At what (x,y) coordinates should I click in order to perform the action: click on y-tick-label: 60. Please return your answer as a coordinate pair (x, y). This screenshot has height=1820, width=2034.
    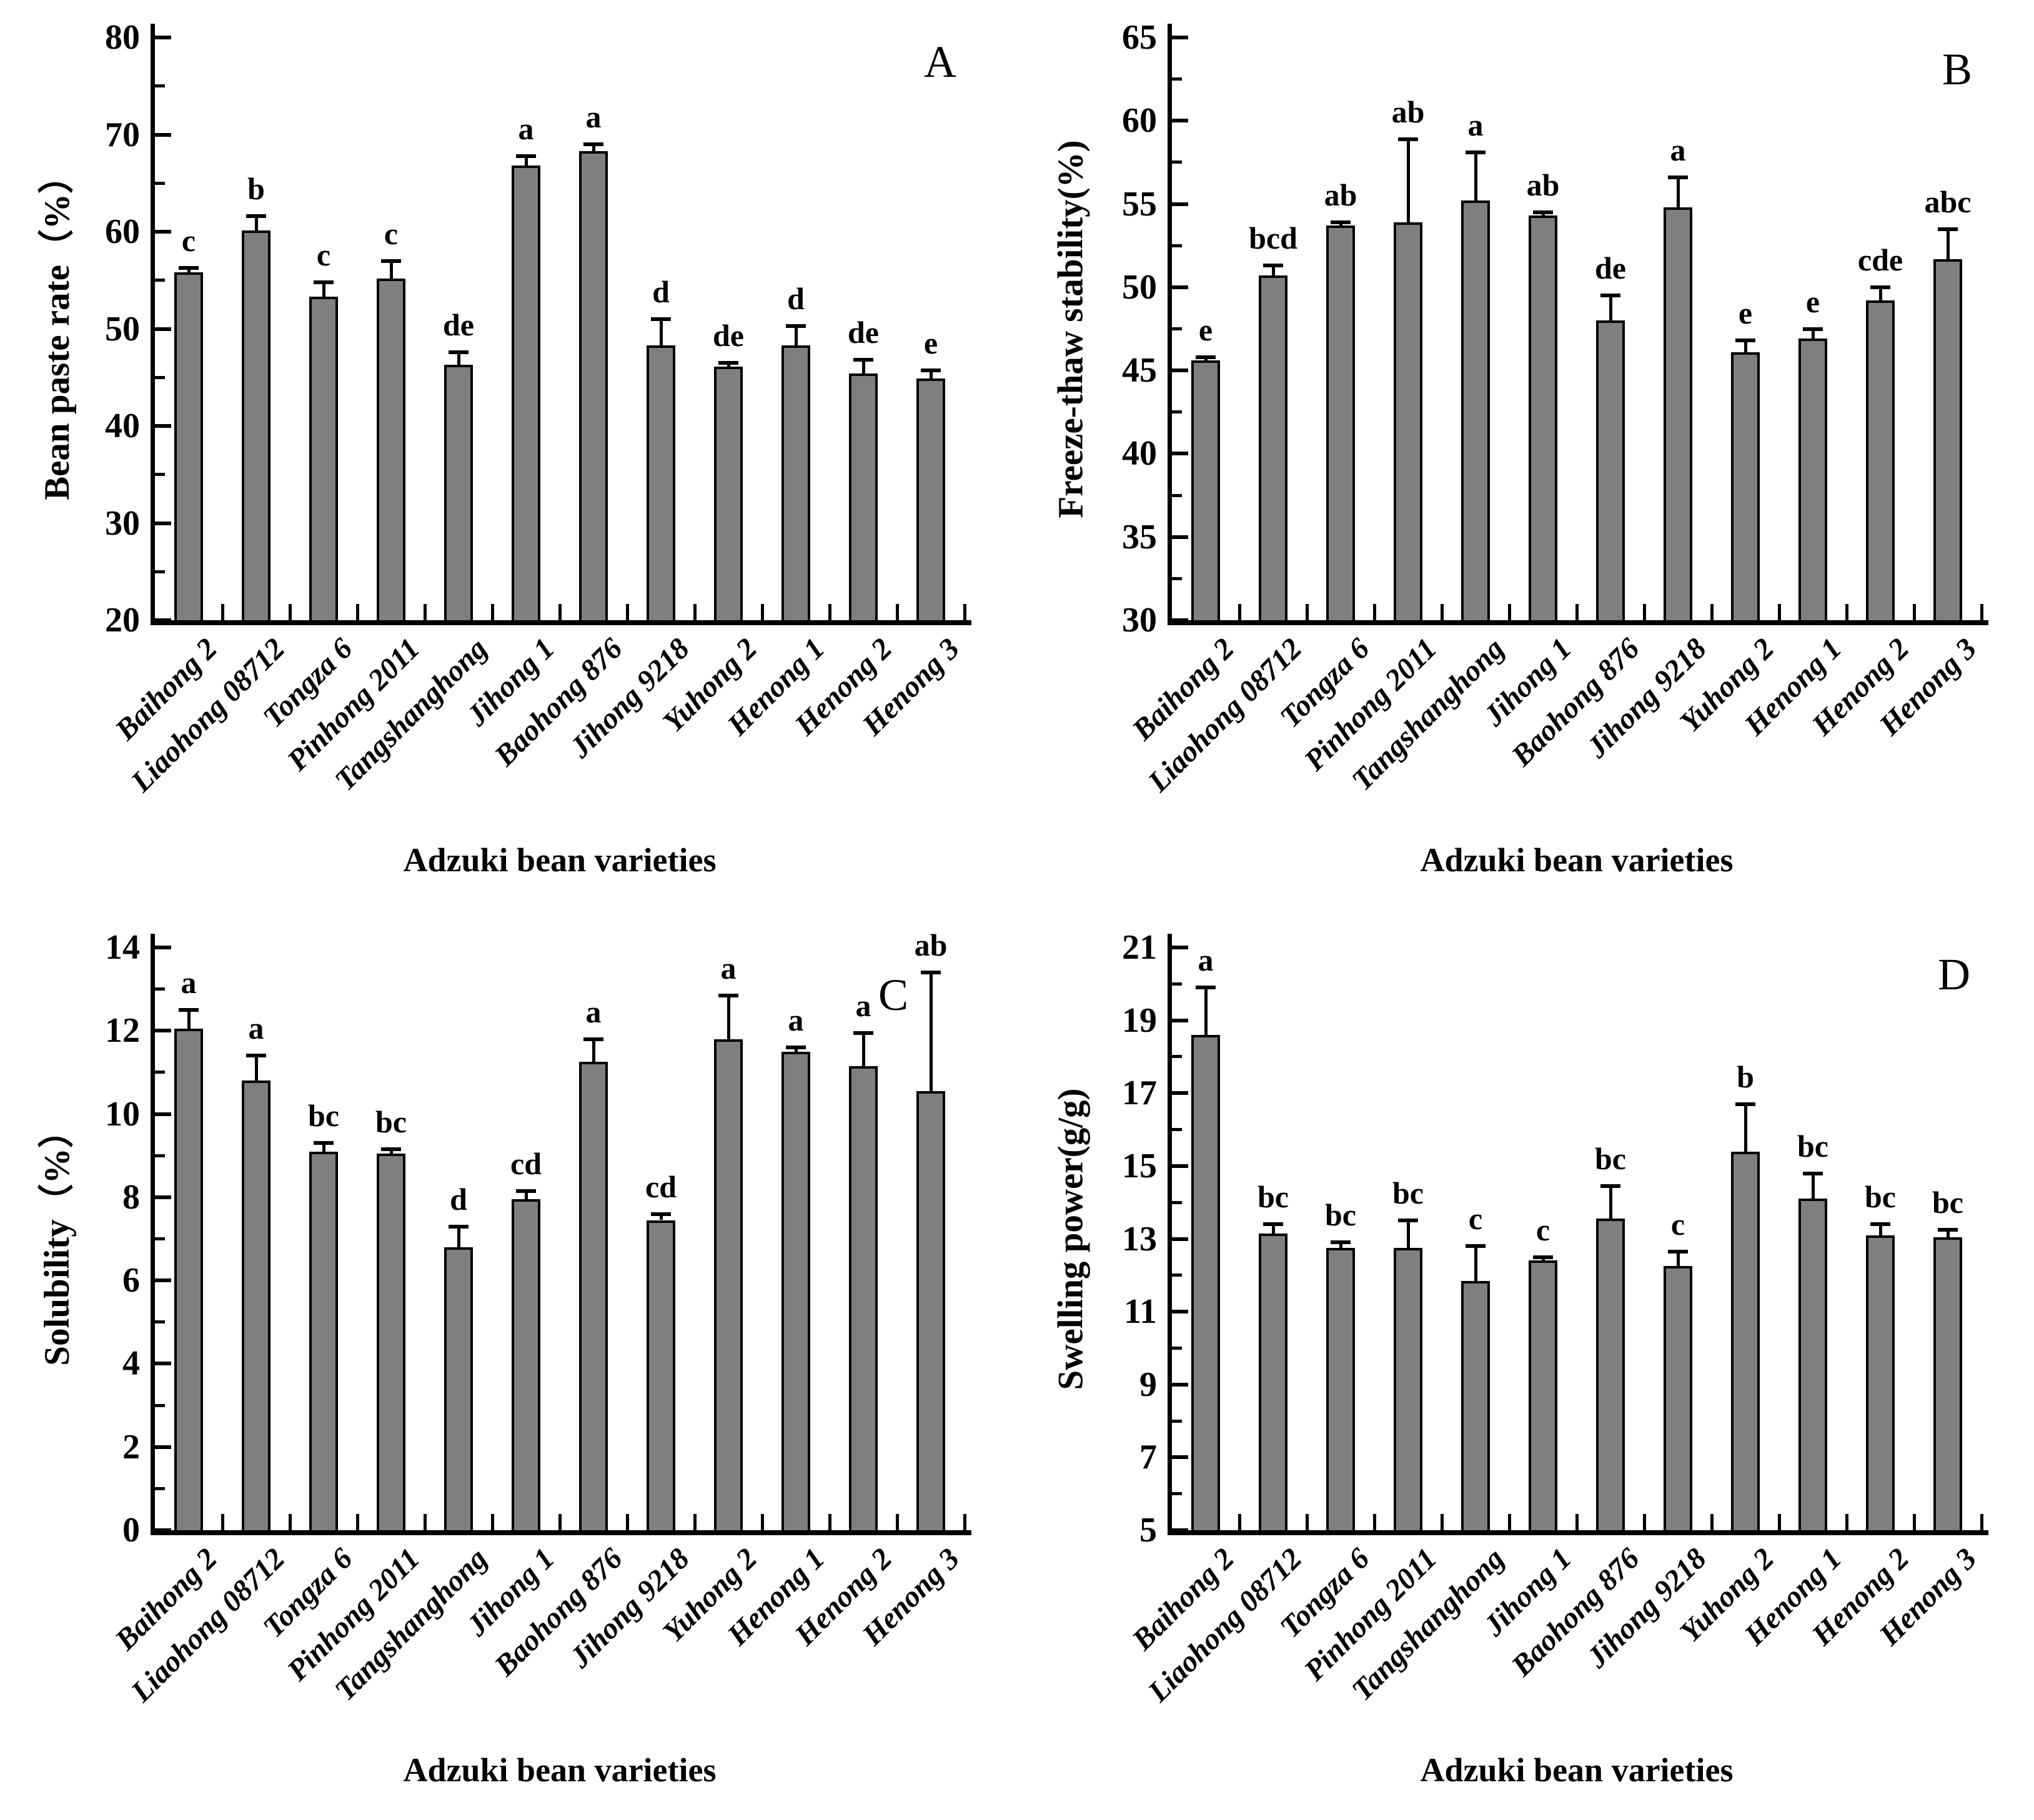
    Looking at the image, I should click on (123, 232).